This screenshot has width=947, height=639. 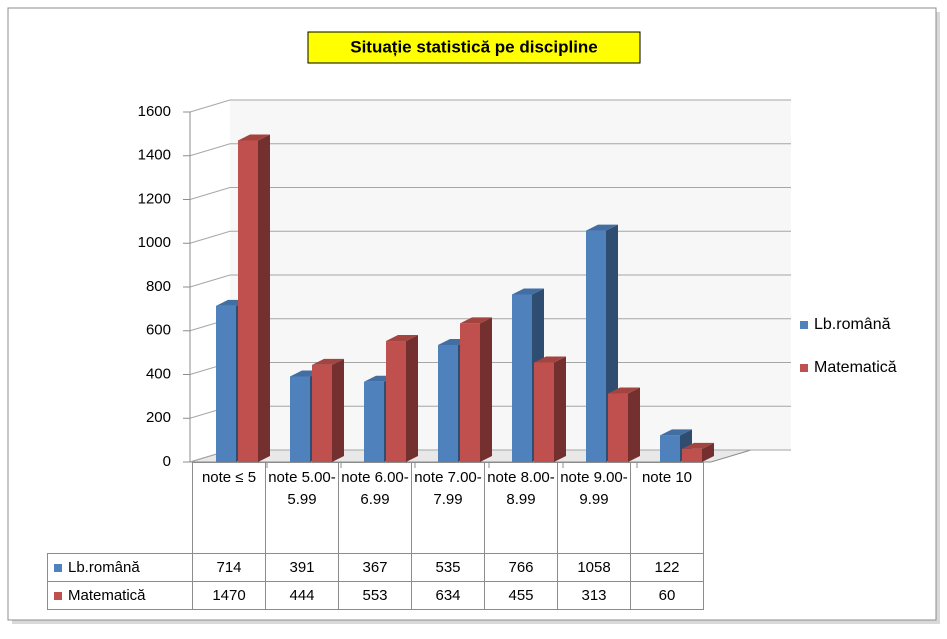 What do you see at coordinates (167, 461) in the screenshot?
I see `y-tick-label: 0` at bounding box center [167, 461].